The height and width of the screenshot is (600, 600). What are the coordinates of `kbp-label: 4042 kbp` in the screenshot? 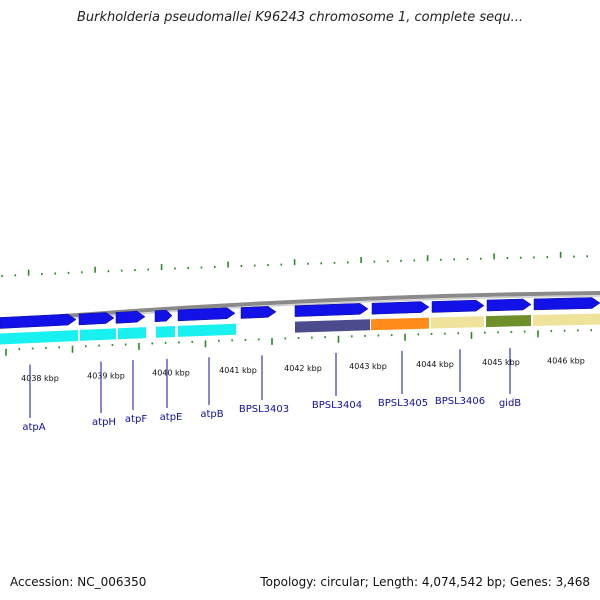 It's located at (303, 368).